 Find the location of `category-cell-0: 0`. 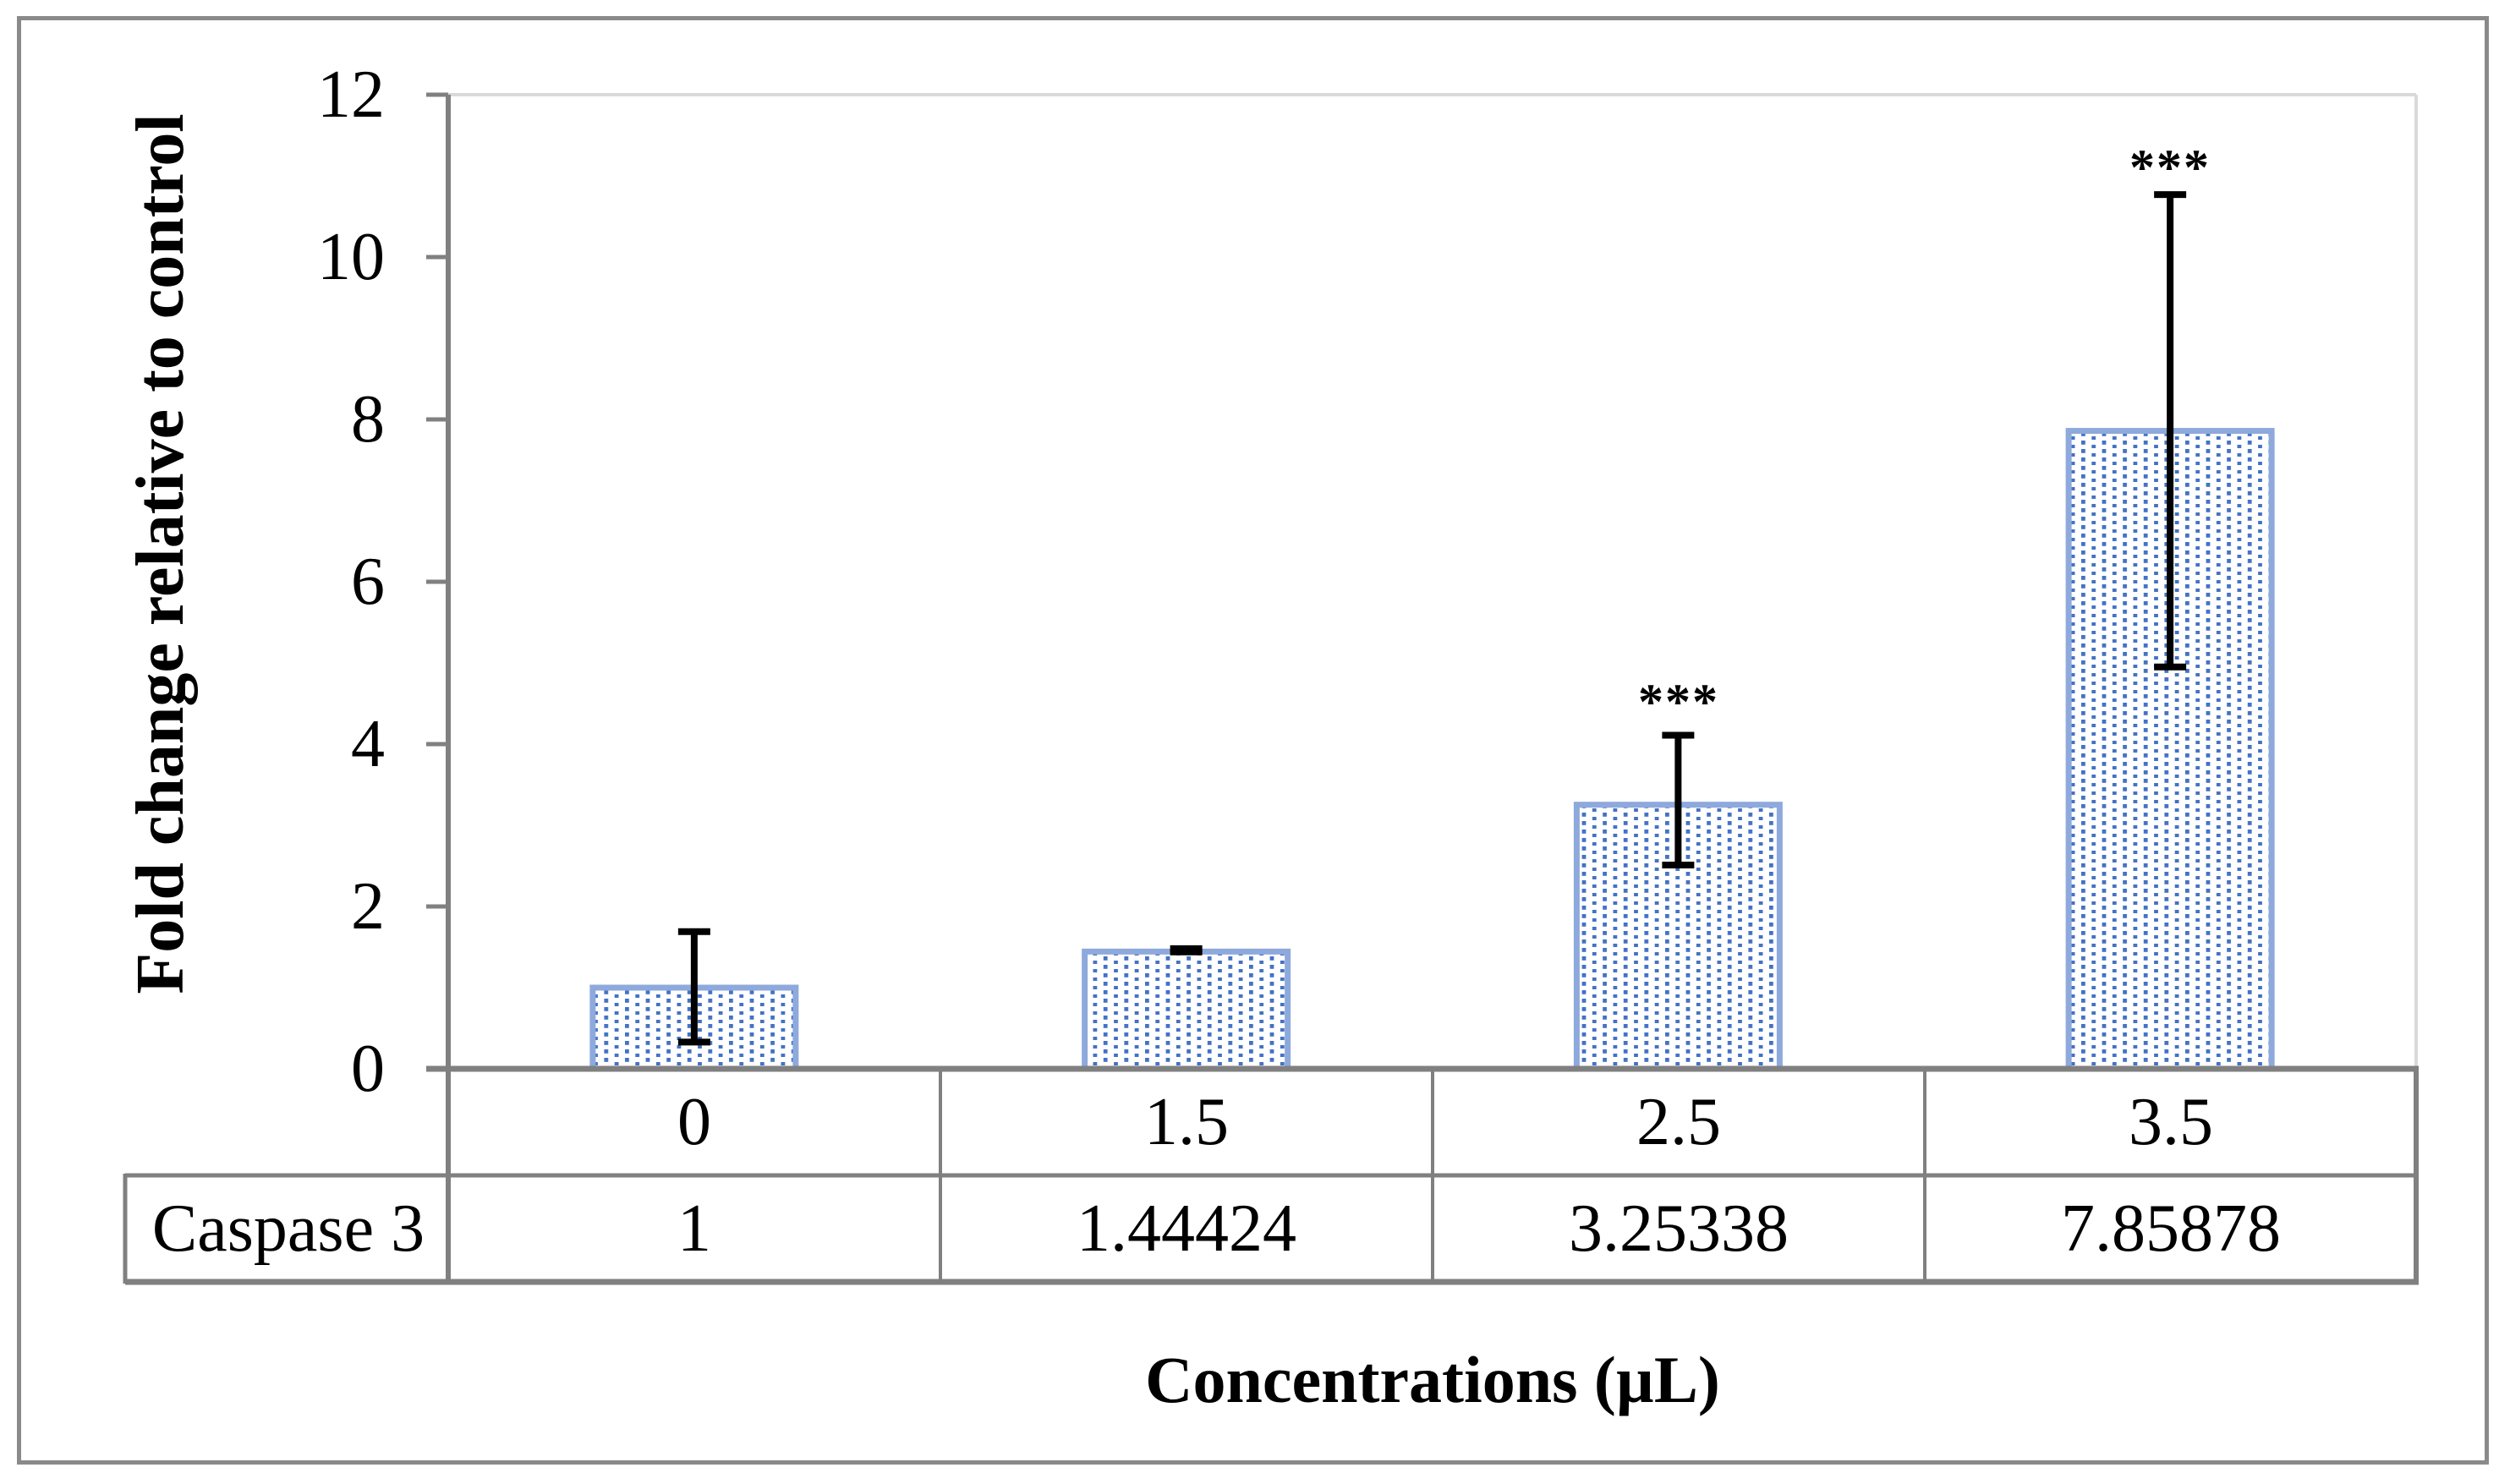

category-cell-0: 0 is located at coordinates (694, 1121).